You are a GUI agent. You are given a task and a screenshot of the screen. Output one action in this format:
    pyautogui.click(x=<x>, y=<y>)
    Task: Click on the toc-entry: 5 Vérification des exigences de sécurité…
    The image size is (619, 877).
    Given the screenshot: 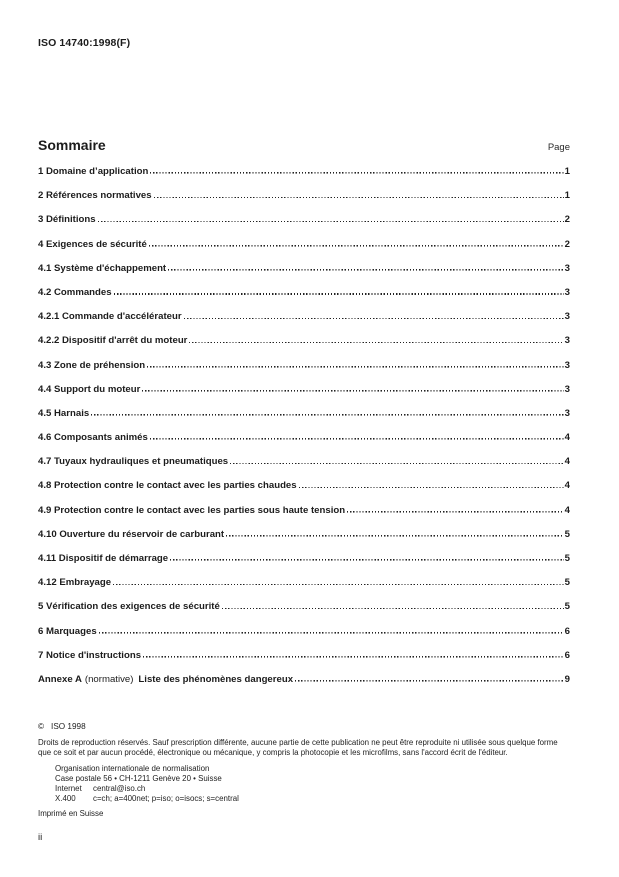 What is the action you would take?
    pyautogui.click(x=304, y=606)
    